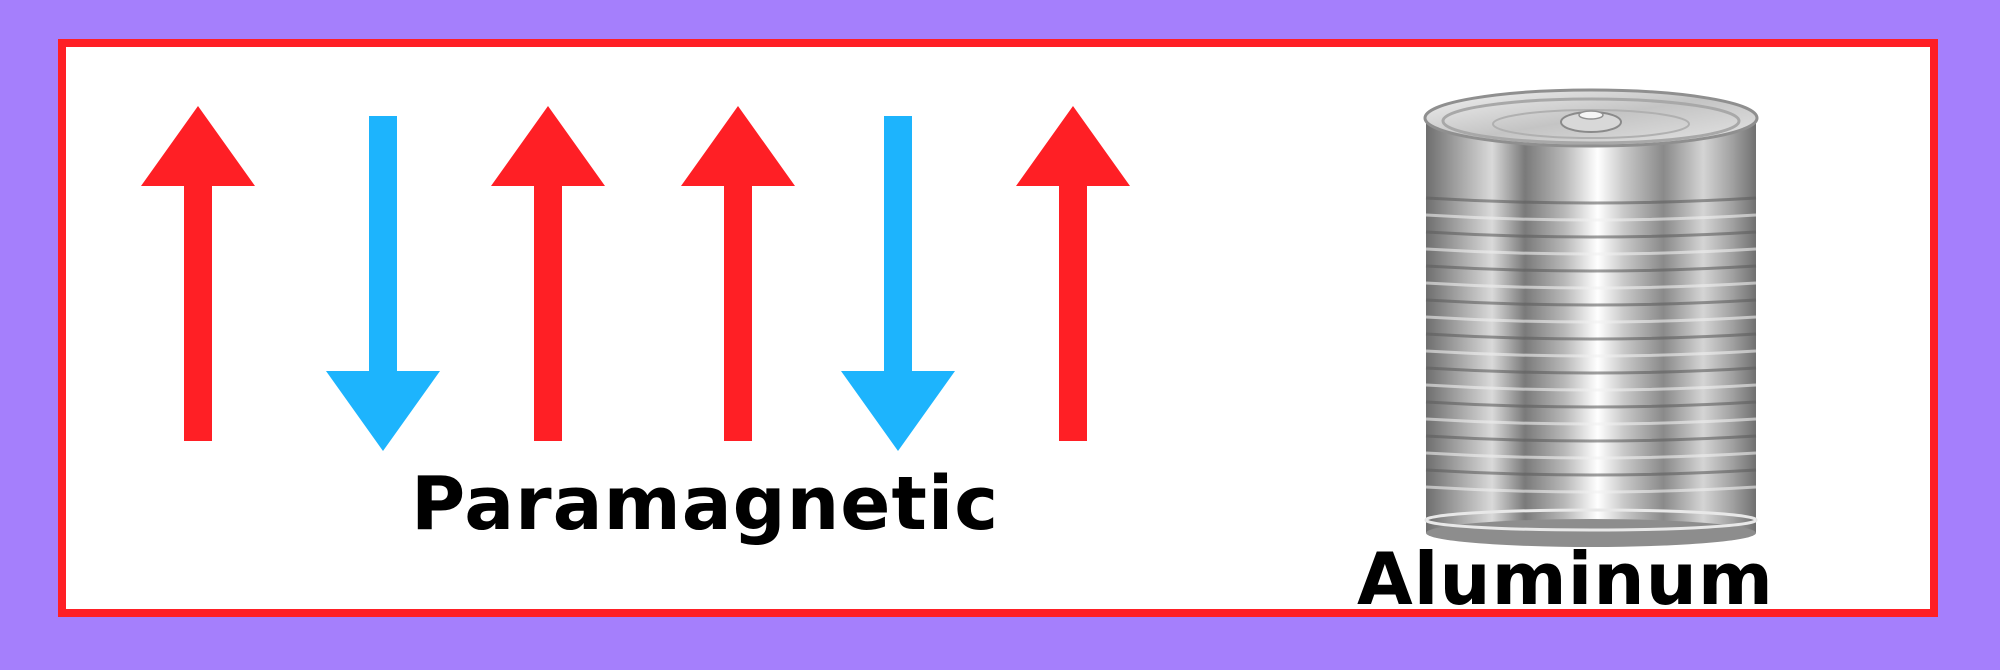  What do you see at coordinates (705, 504) in the screenshot?
I see `paramagnetic-label: Paramagnetic` at bounding box center [705, 504].